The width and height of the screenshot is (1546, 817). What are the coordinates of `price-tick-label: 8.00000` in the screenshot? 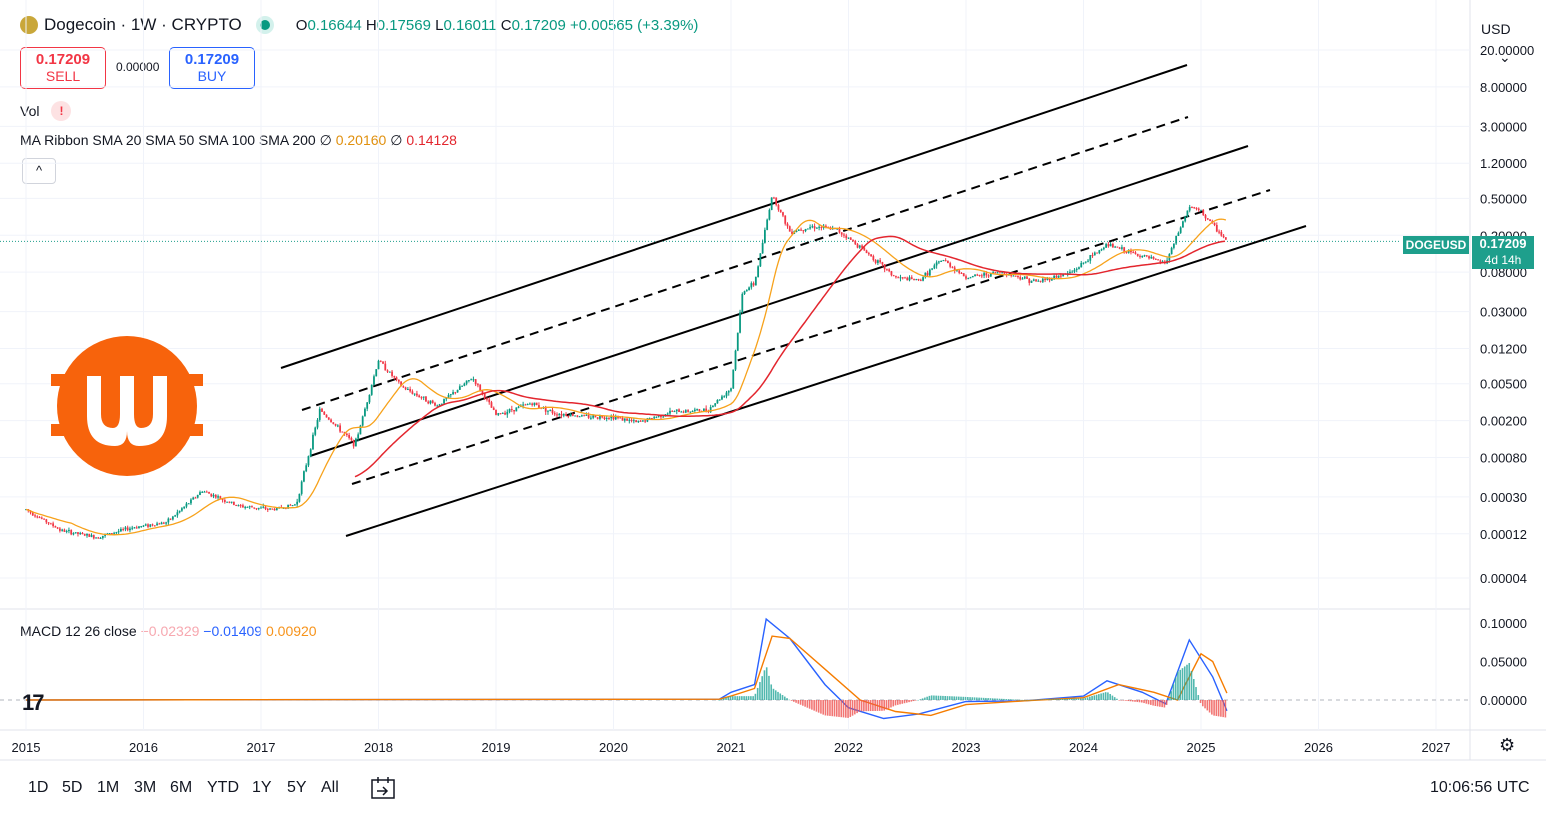 It's located at (1503, 87).